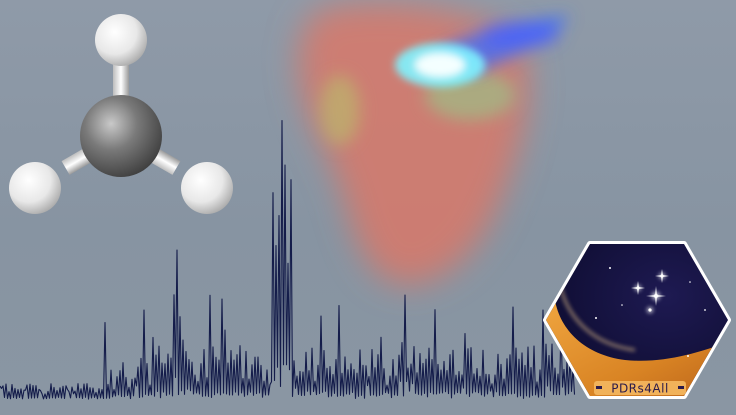 The height and width of the screenshot is (415, 736). Describe the element at coordinates (35, 188) in the screenshot. I see `hydrogen-atom-left` at that location.